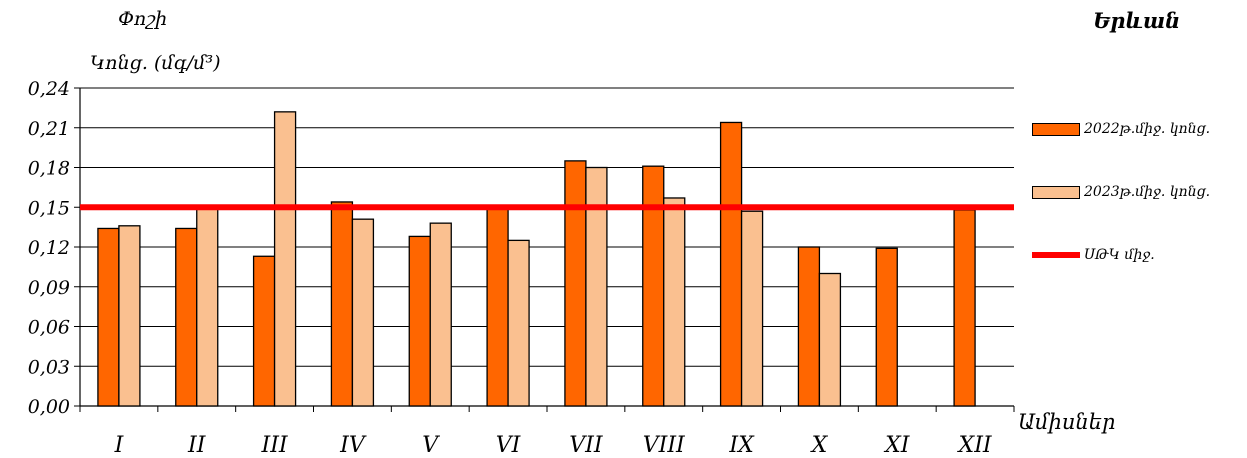 The width and height of the screenshot is (1247, 458). I want to click on legend-label-2022: 2022թ.միջ. կոնց., so click(1147, 129).